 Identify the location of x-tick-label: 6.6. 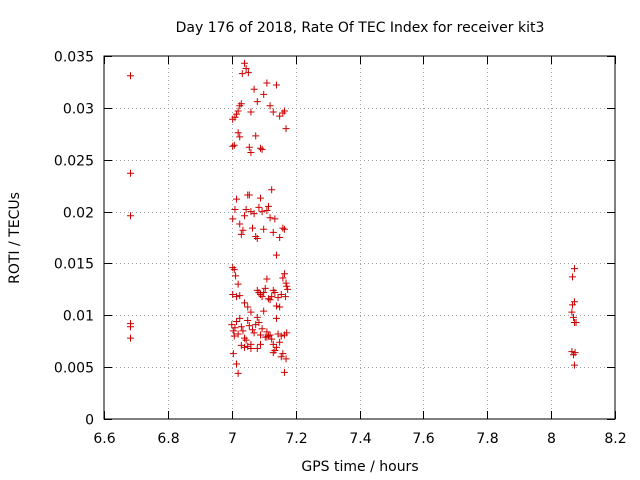
(104, 439).